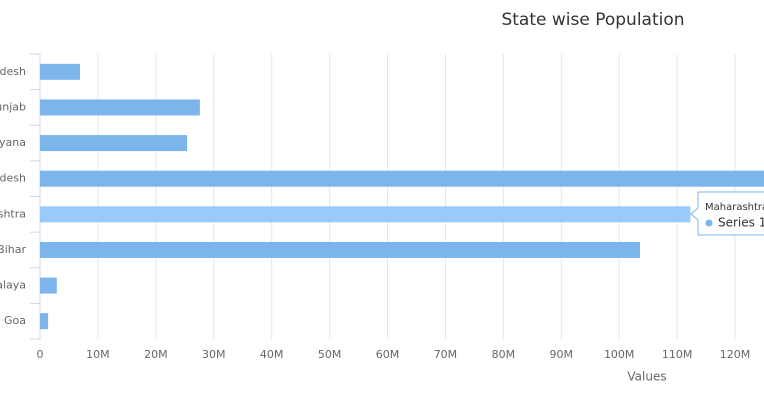  I want to click on x-tick-label: 110M, so click(677, 354).